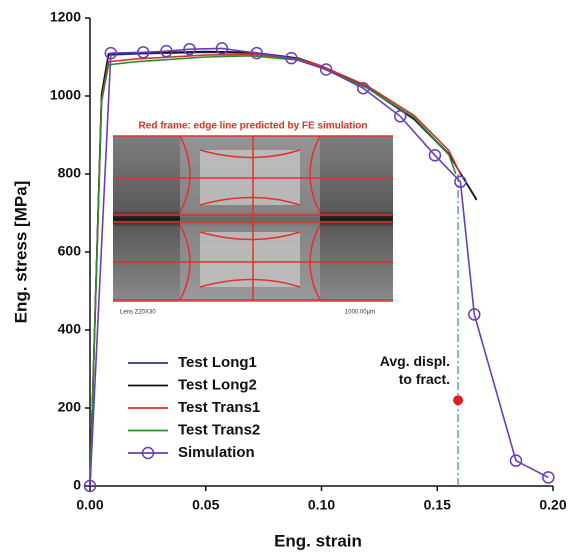 The height and width of the screenshot is (559, 585). What do you see at coordinates (219, 429) in the screenshot?
I see `legend-label: Test Trans2` at bounding box center [219, 429].